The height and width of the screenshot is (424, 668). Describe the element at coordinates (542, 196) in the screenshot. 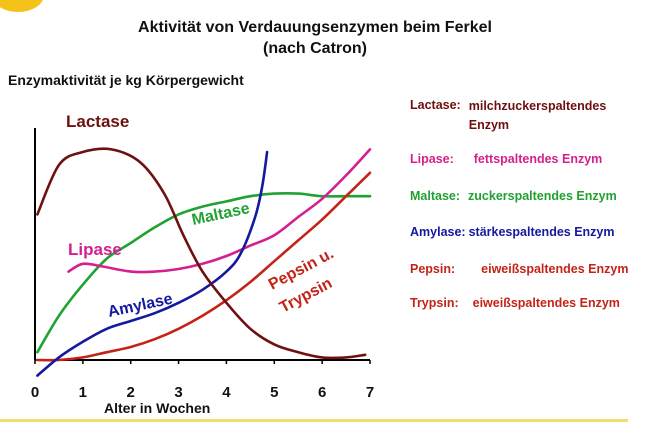

I see `legend-desc: zuckerspaltendes Enzym` at that location.